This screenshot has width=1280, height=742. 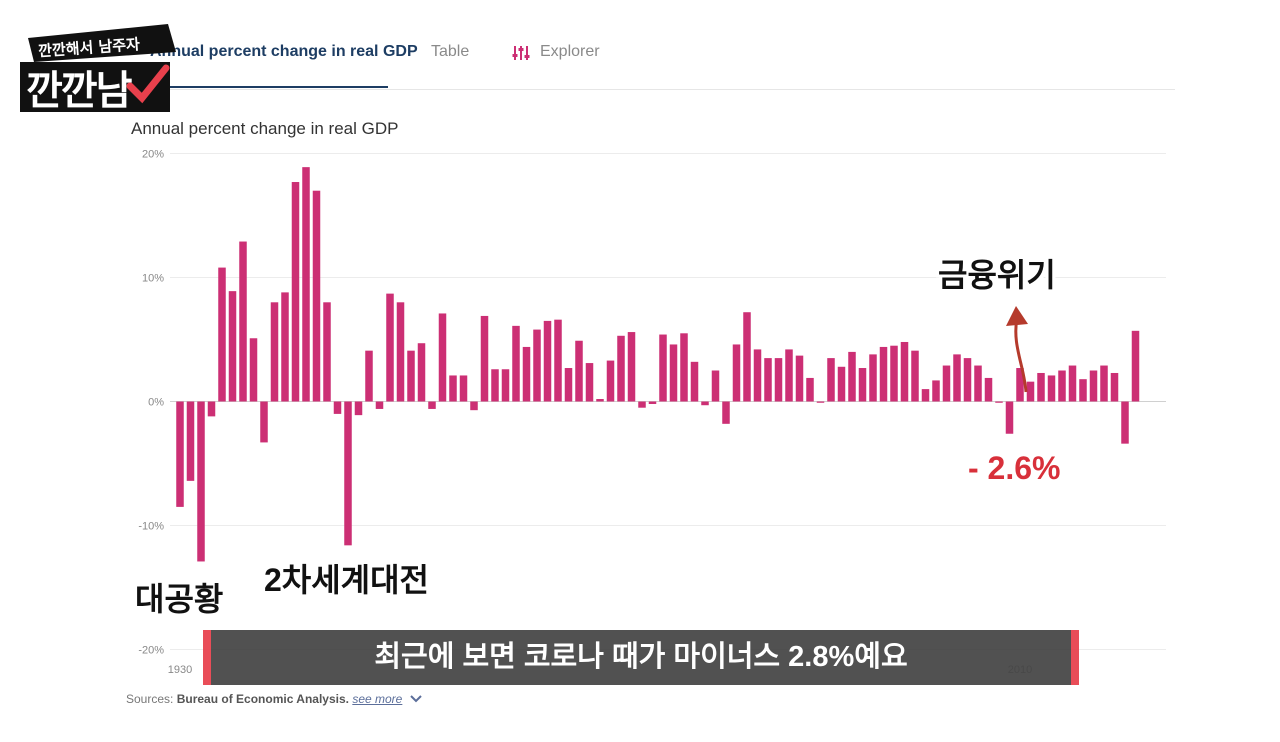 I want to click on bar-1954, so click(x=432, y=405).